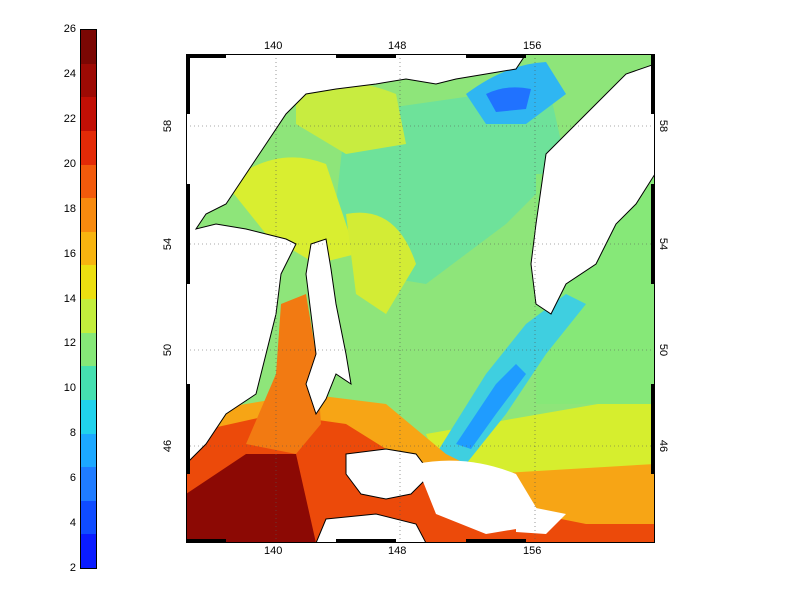 The image size is (800, 600). Describe the element at coordinates (168, 446) in the screenshot. I see `latitude-label-left: 46` at that location.